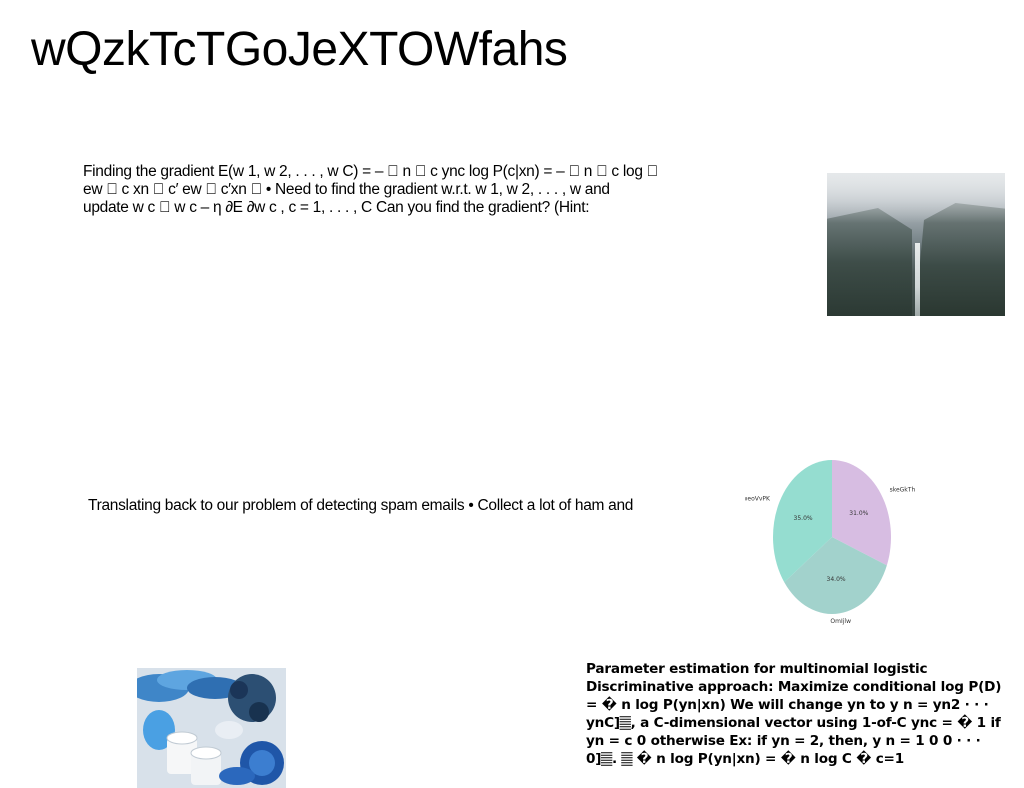 Image resolution: width=1024 pixels, height=788 pixels. I want to click on mist-overlay, so click(916, 198).